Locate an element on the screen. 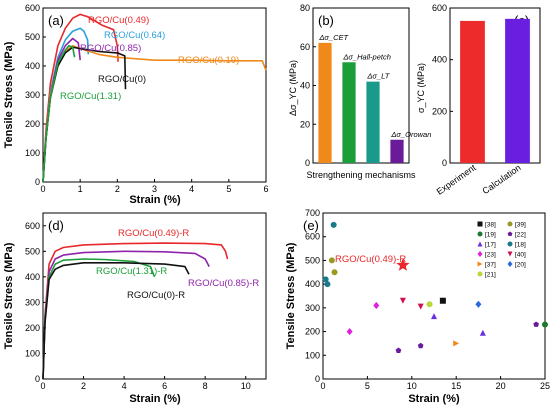 The image size is (550, 411). legend-label: [17] is located at coordinates (490, 245).